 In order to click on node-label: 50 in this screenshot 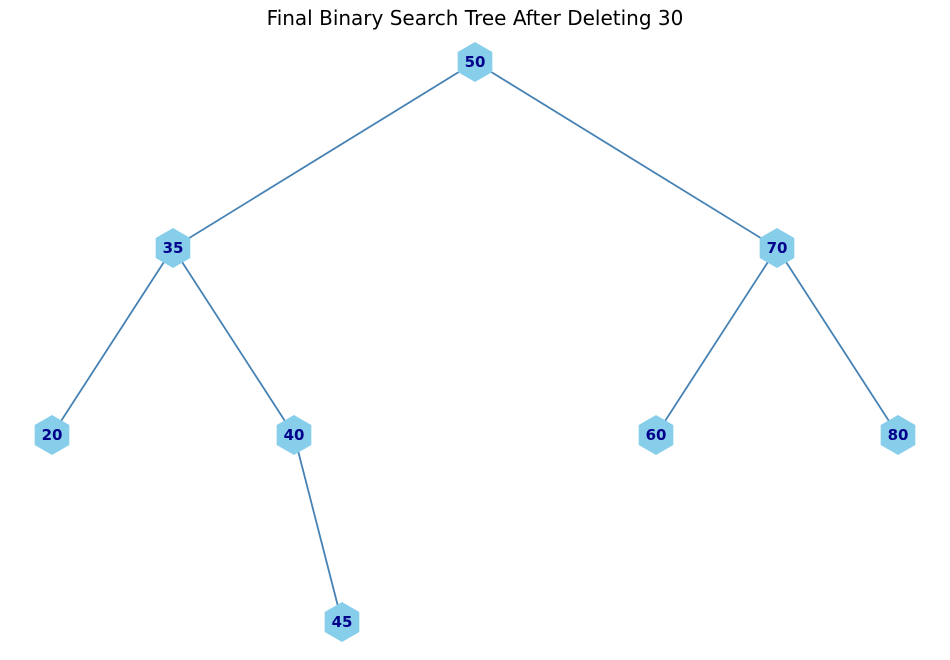, I will do `click(475, 62)`.